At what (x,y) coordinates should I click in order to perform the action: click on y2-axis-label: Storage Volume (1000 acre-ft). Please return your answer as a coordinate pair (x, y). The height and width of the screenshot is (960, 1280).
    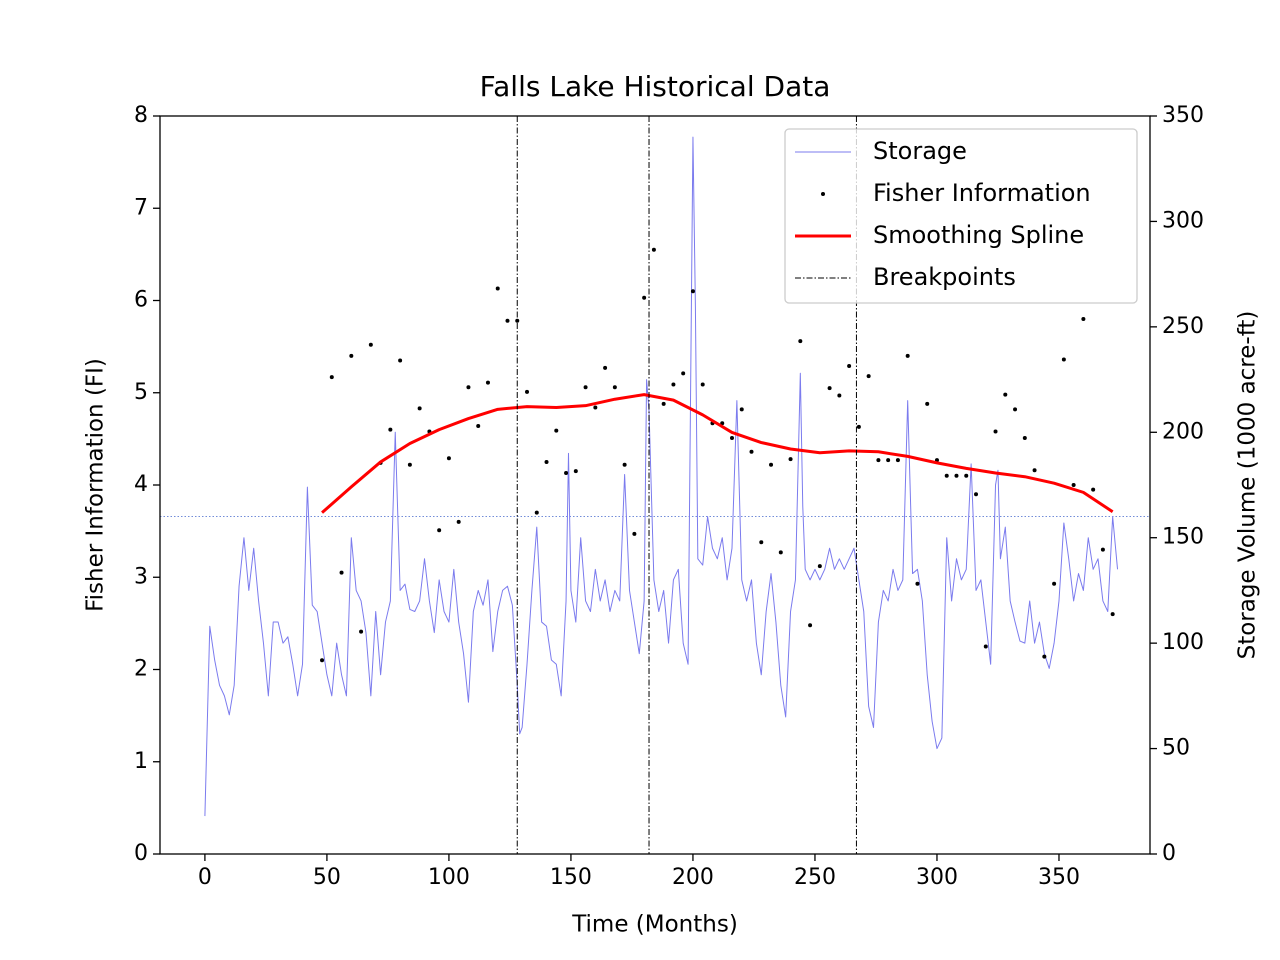
    Looking at the image, I should click on (1248, 485).